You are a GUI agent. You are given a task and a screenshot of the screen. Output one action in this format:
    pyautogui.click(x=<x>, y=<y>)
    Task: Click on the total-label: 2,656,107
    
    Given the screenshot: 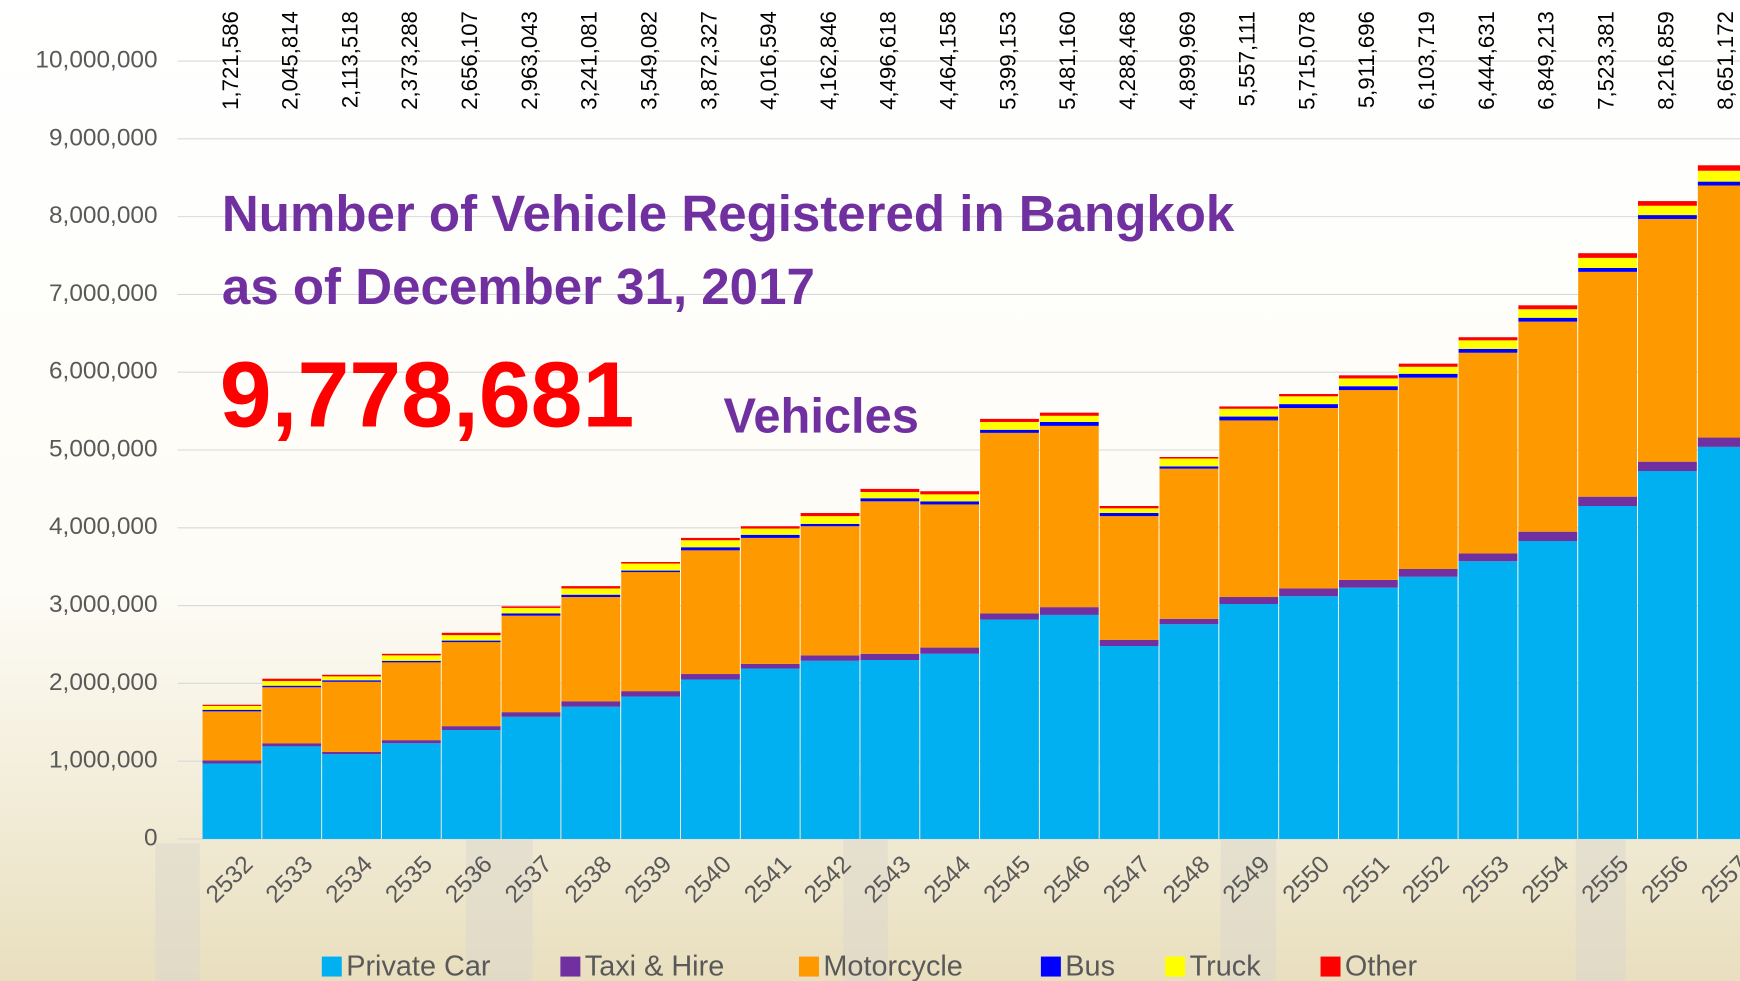 What is the action you would take?
    pyautogui.click(x=469, y=60)
    